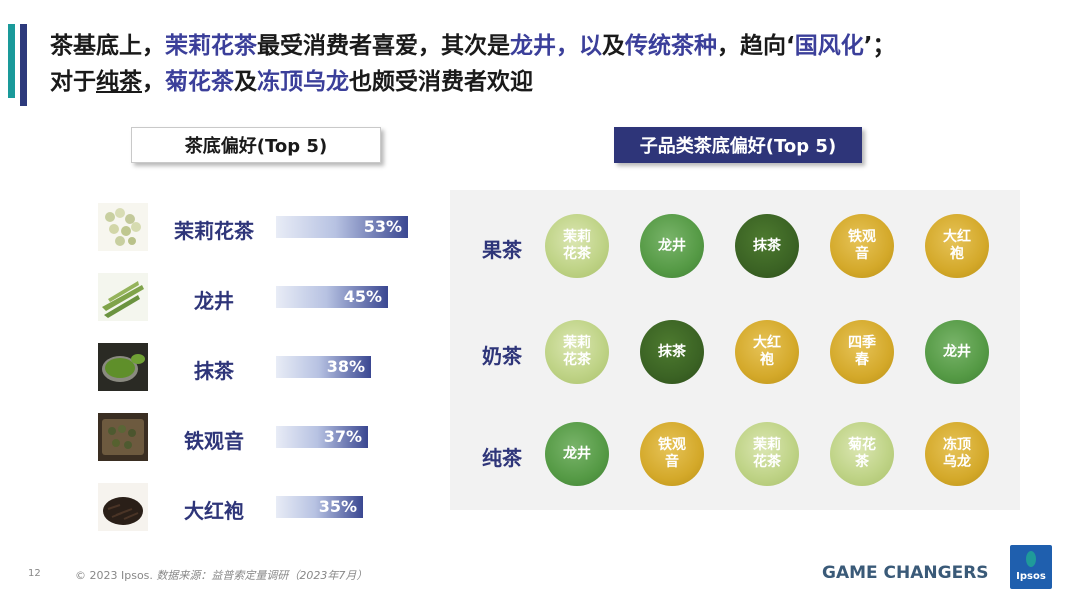 This screenshot has width=1080, height=608. Describe the element at coordinates (362, 296) in the screenshot. I see `bar-value-label: 45%` at that location.